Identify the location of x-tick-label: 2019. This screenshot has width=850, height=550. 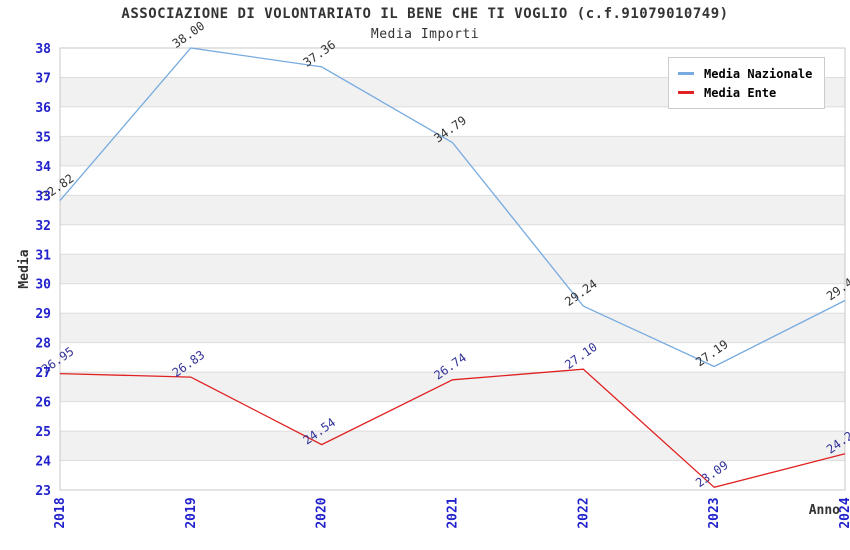
(191, 512).